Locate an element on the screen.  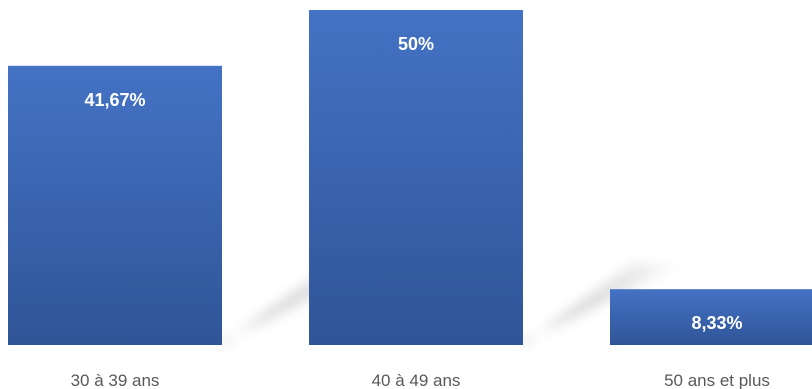
category-label: 30 à 39 ans is located at coordinates (115, 380).